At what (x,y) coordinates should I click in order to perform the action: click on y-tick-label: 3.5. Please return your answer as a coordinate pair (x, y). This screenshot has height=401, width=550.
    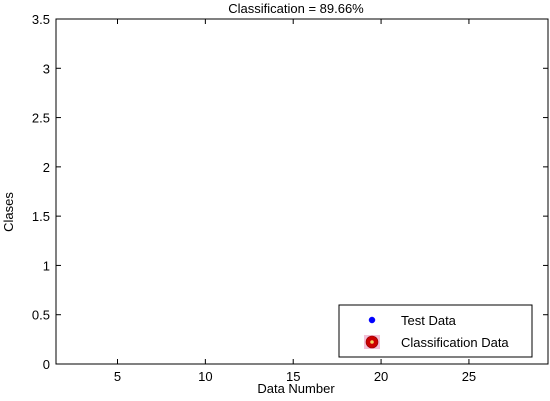
    Looking at the image, I should click on (41, 19).